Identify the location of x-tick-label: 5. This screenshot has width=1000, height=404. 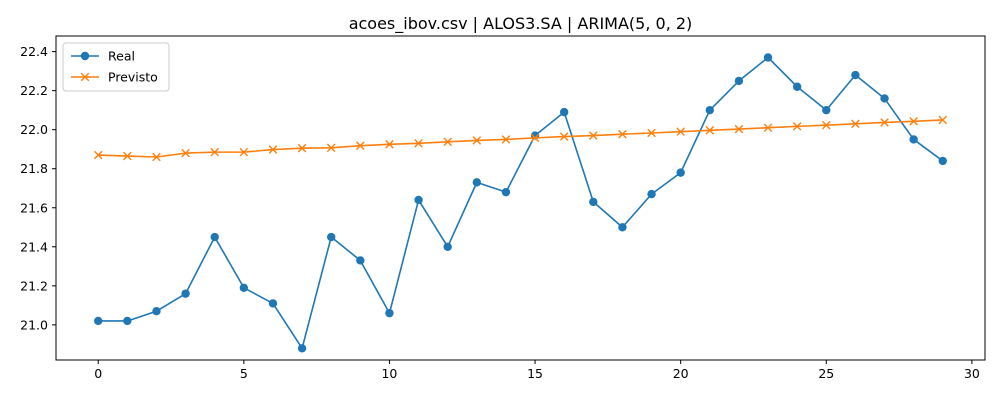
(244, 373).